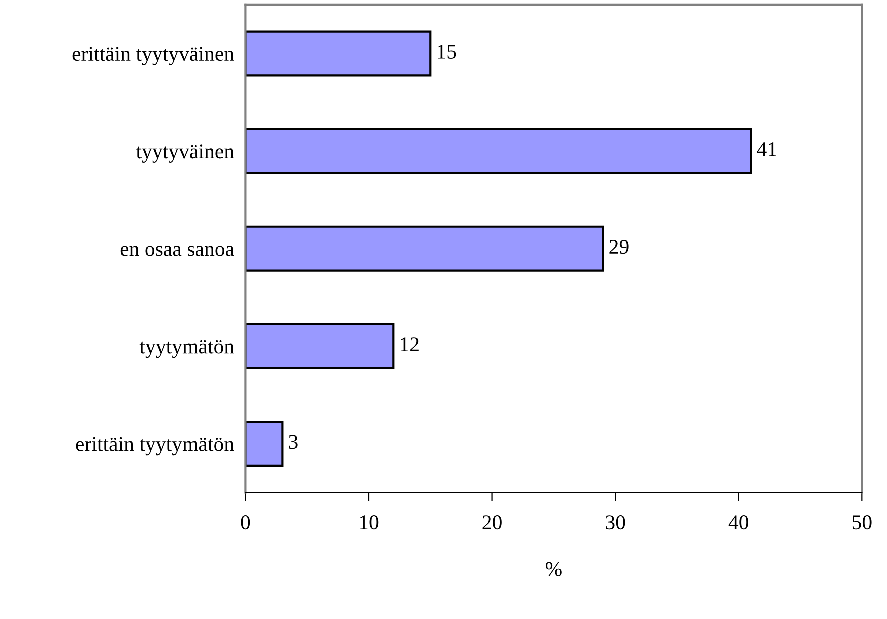 The height and width of the screenshot is (619, 887). I want to click on y-tick-label: erittäin tyytymätön, so click(155, 446).